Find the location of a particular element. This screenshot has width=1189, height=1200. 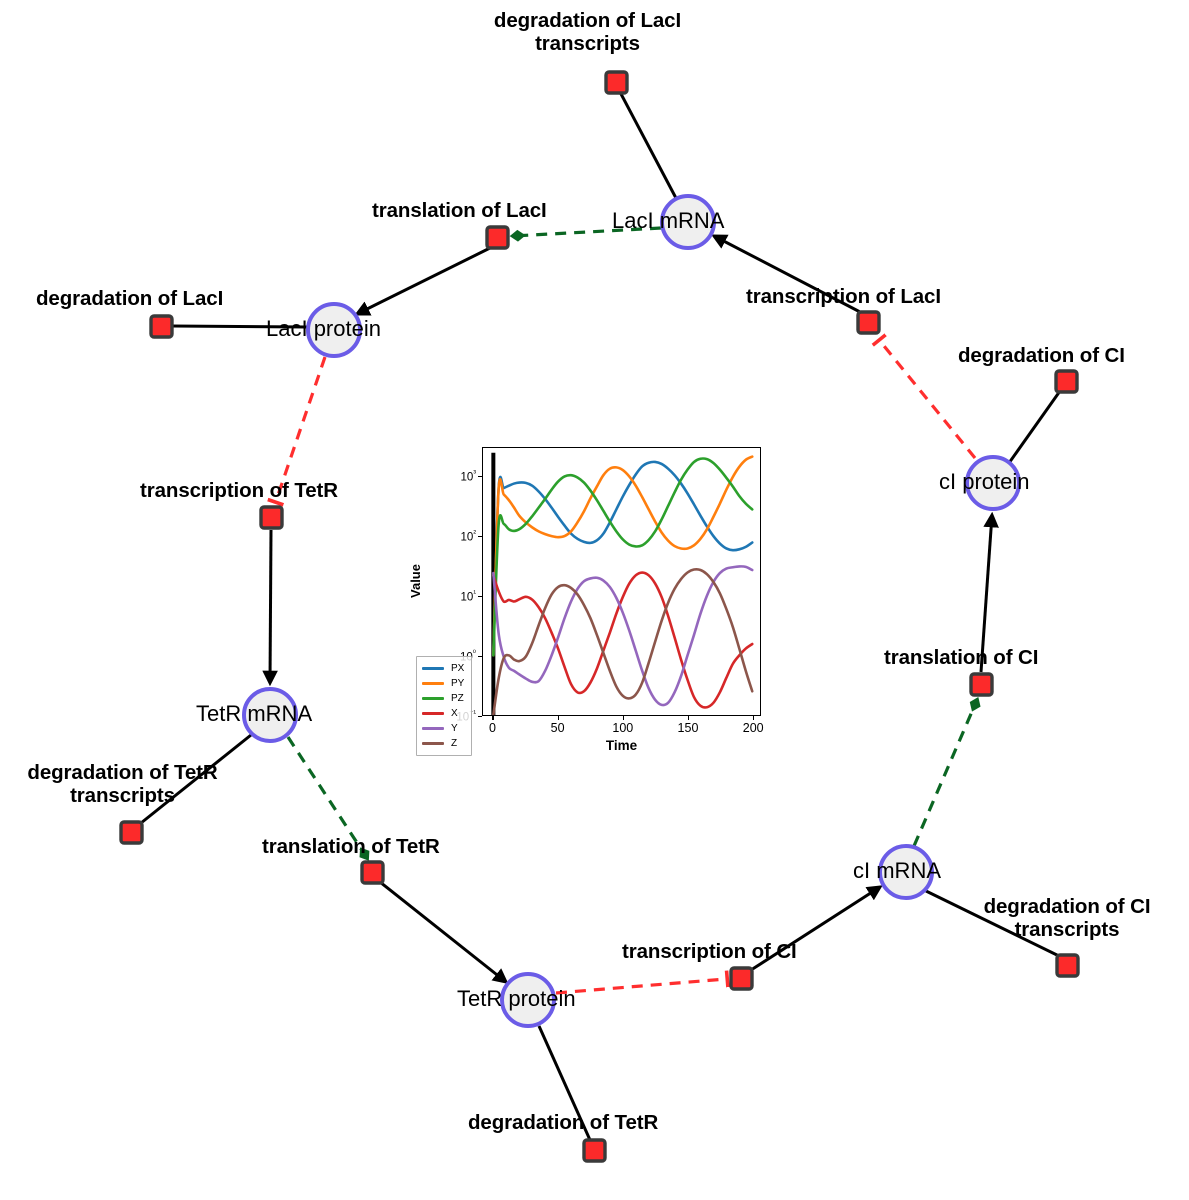

reaction-label-translation-tetr: translation of TetR is located at coordinates (351, 846).